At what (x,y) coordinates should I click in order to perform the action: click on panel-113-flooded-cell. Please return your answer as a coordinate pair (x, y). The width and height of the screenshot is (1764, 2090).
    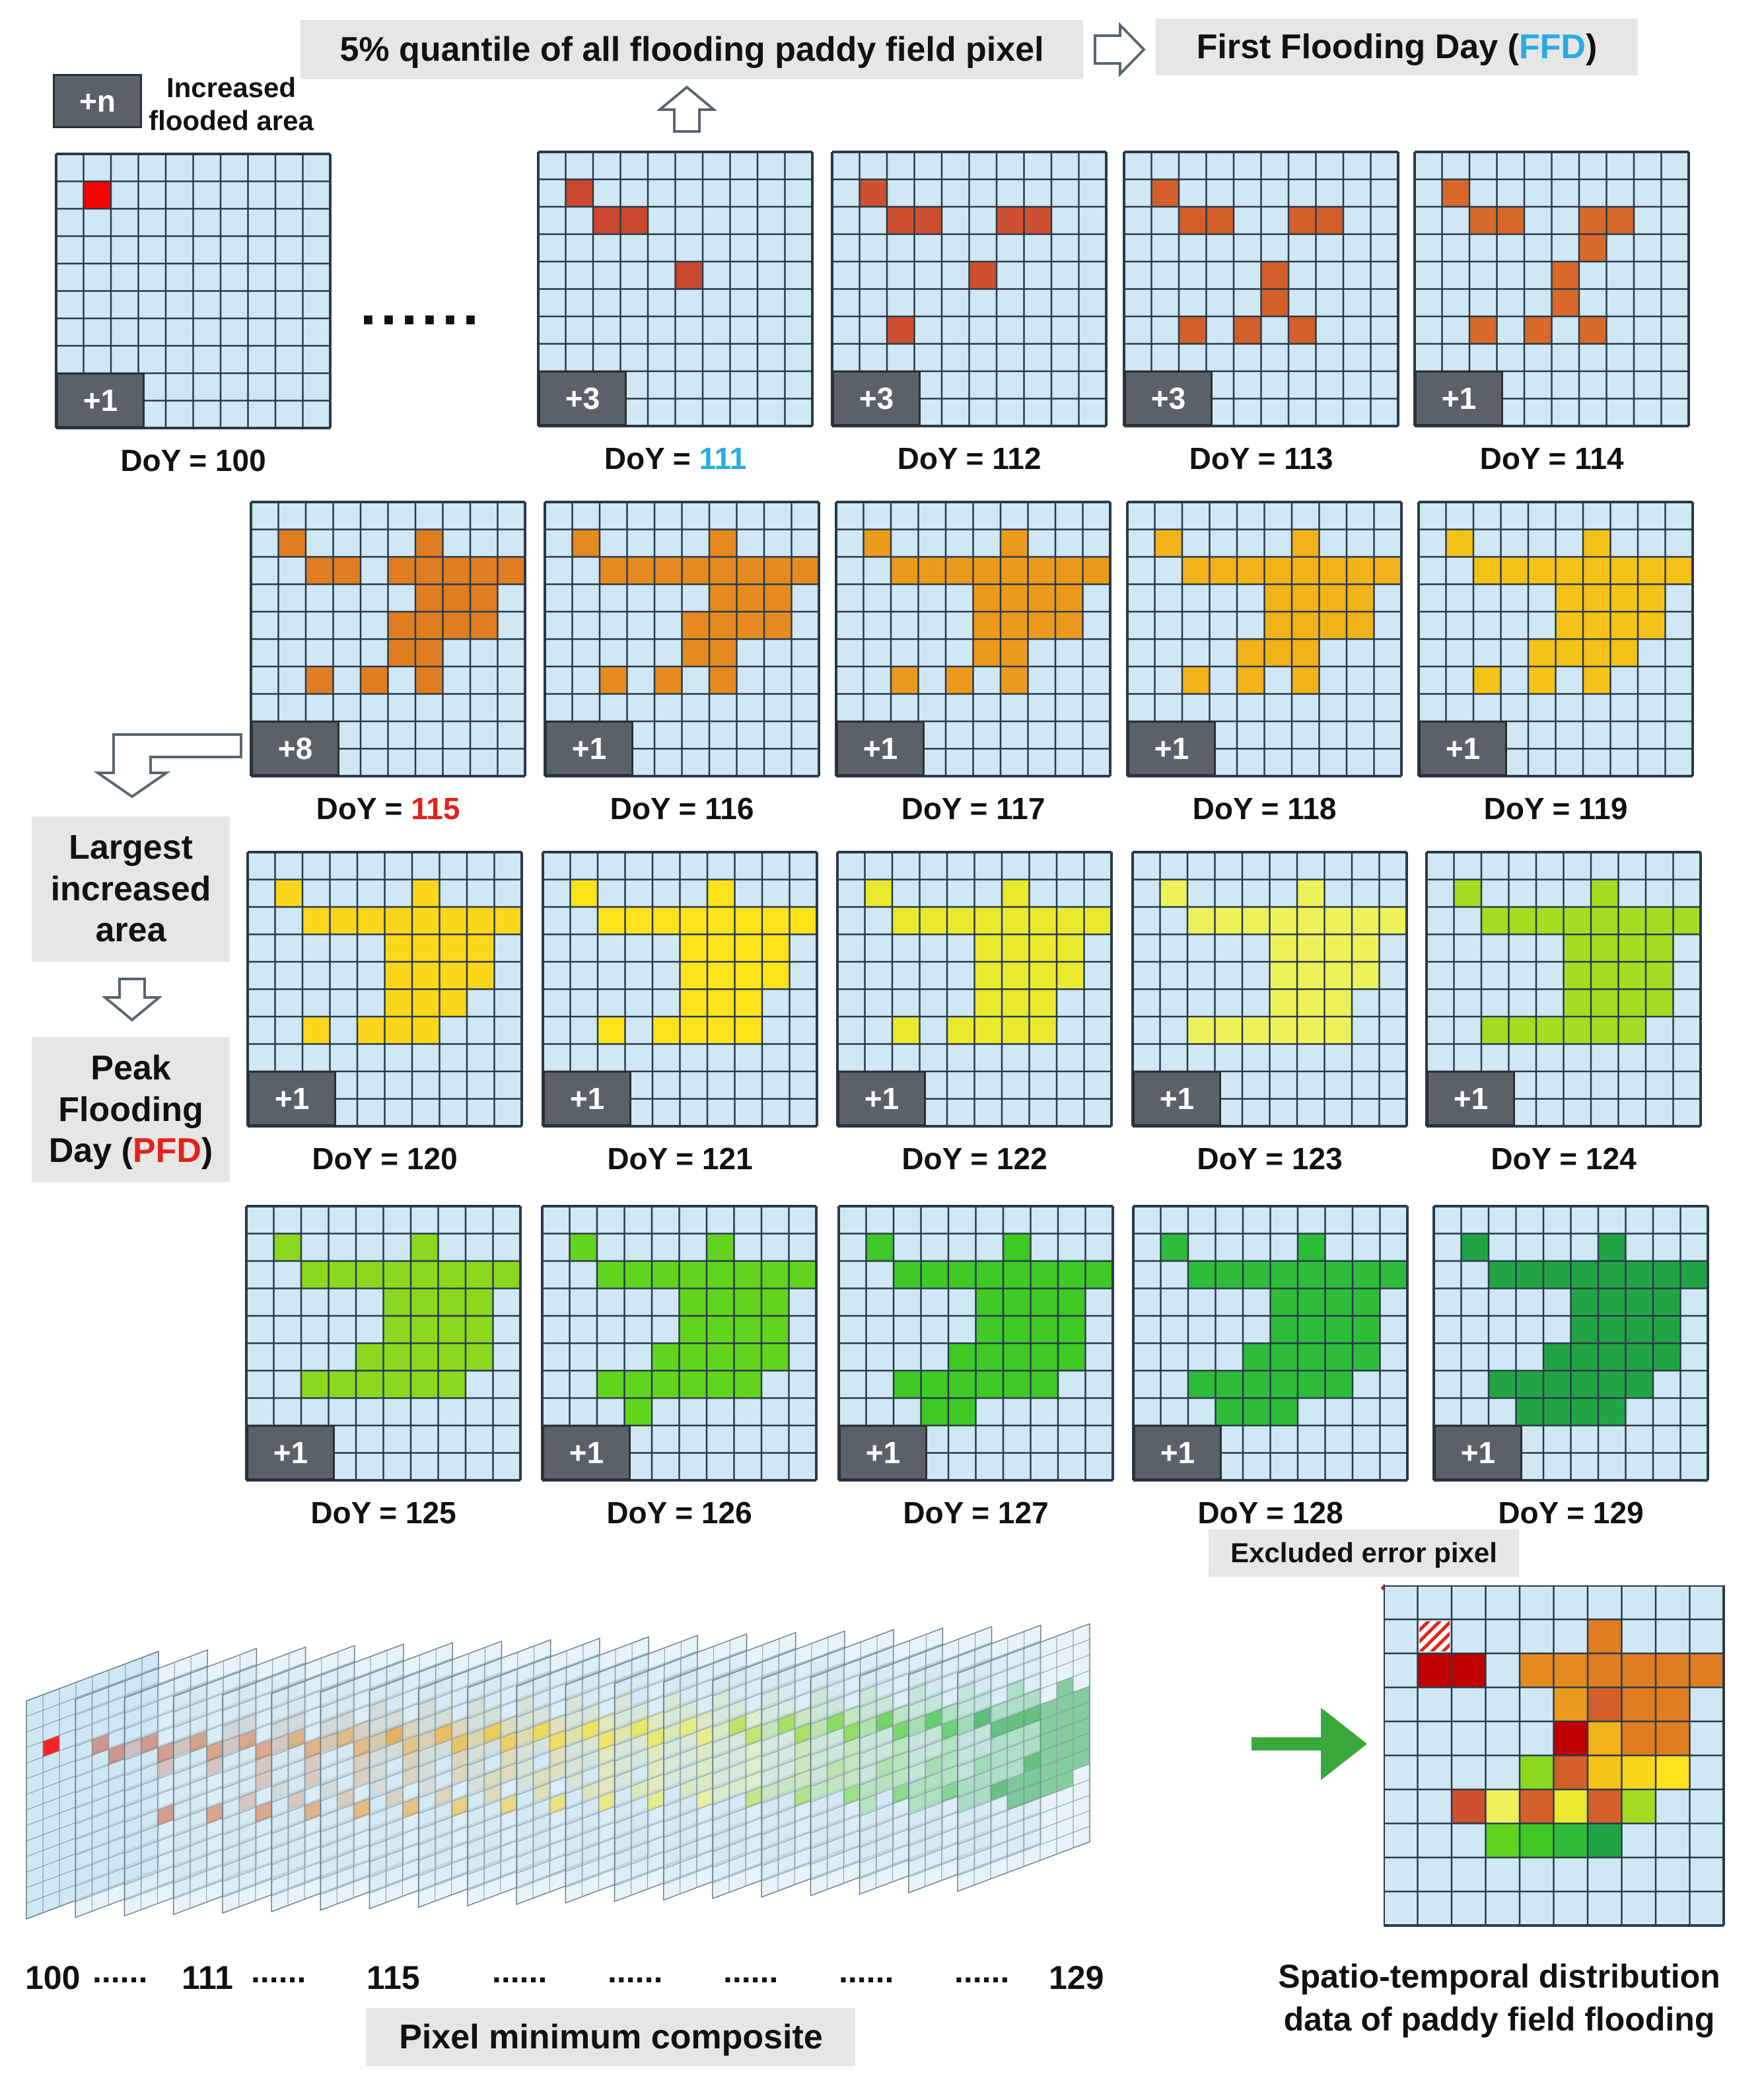
    Looking at the image, I should click on (1165, 193).